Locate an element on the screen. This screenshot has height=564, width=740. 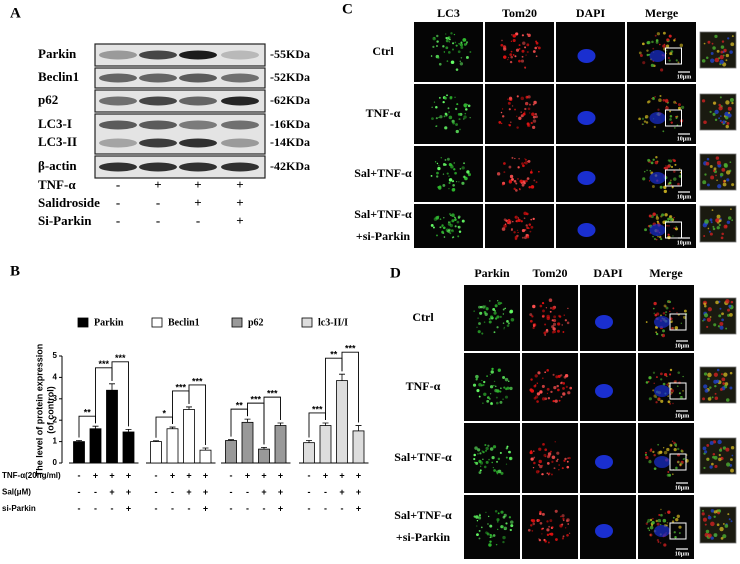
protein-label: Beclin1 is located at coordinates (58, 76).